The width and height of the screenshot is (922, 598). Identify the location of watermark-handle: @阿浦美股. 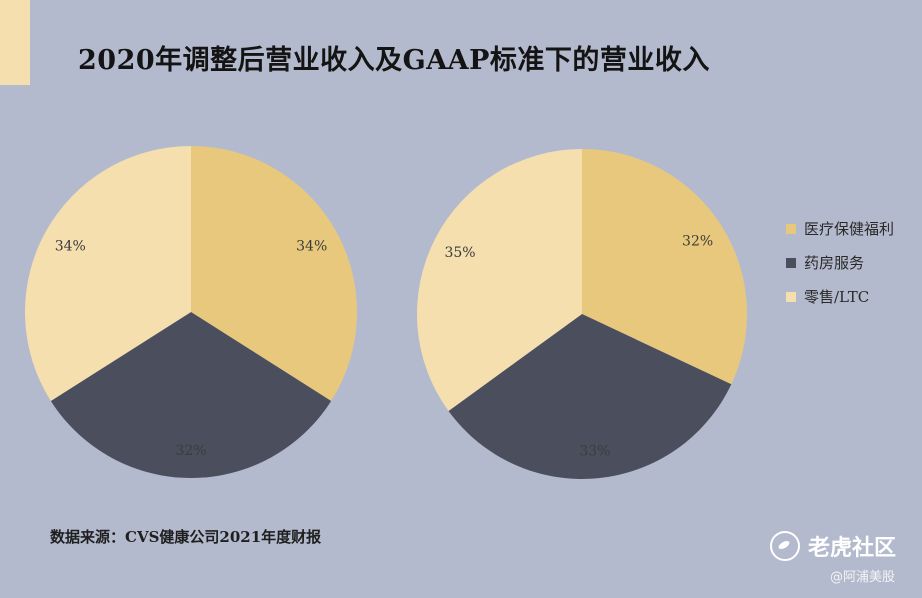
(863, 577).